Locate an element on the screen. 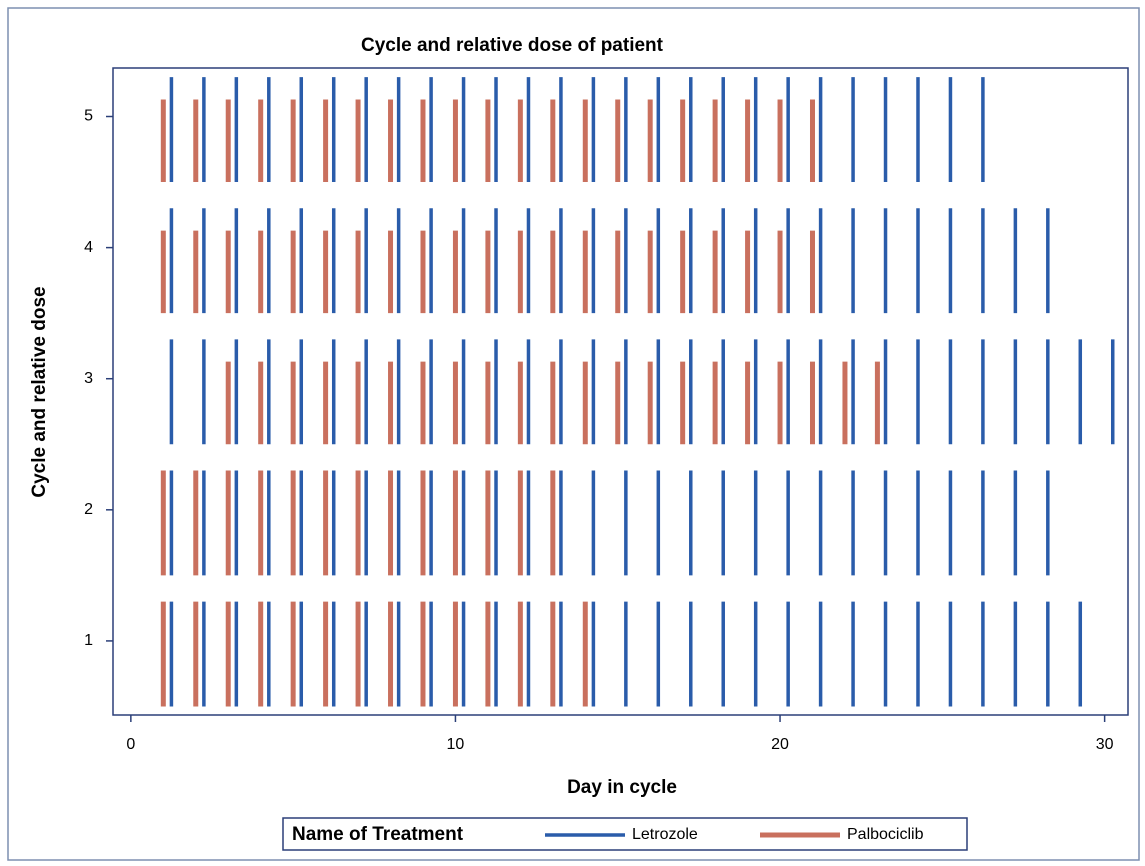 Image resolution: width=1145 pixels, height=866 pixels. legend-label: Palbociclib is located at coordinates (885, 834).